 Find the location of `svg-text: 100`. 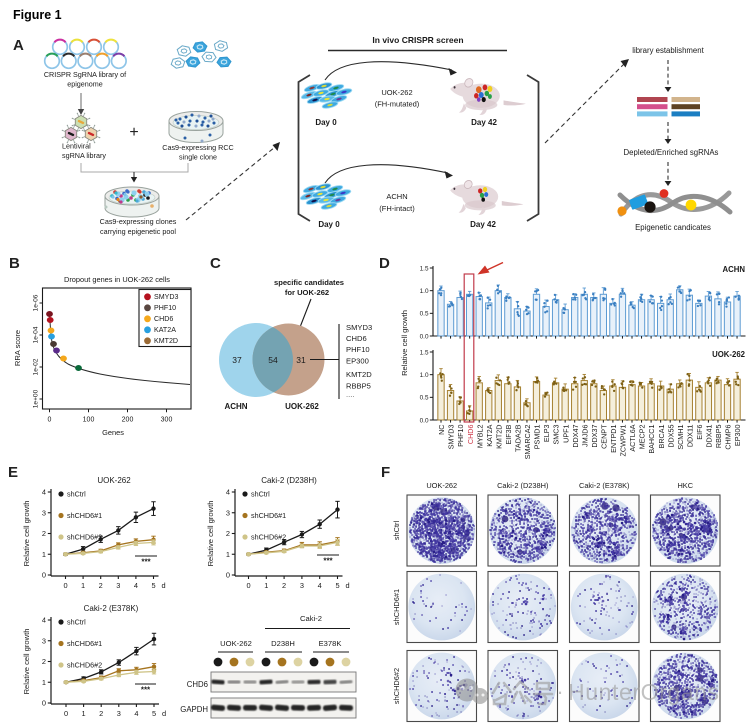

svg-text: 100 is located at coordinates (89, 420).